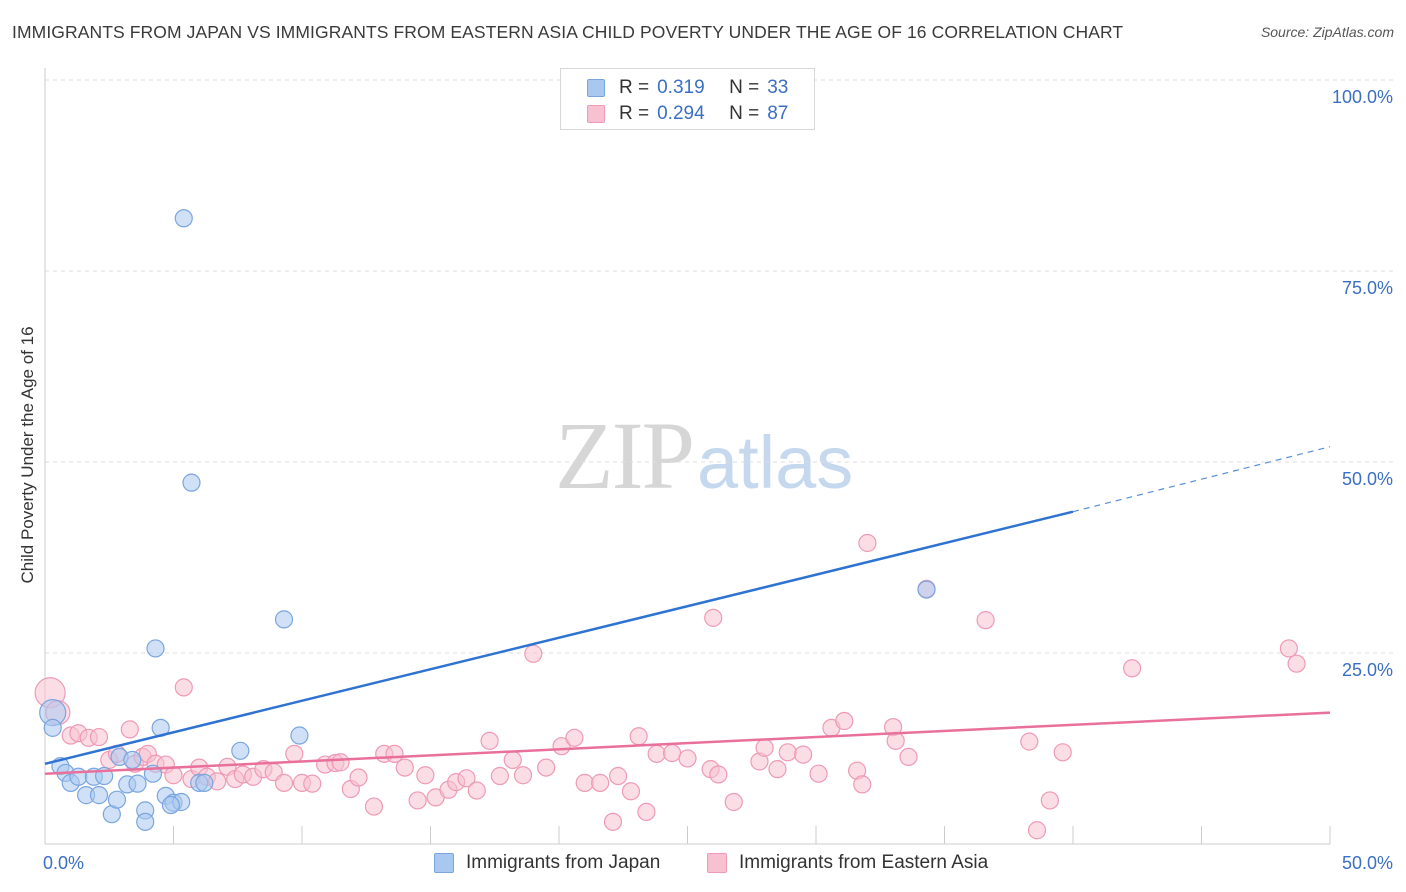  I want to click on legend-n-value: 33, so click(778, 87).